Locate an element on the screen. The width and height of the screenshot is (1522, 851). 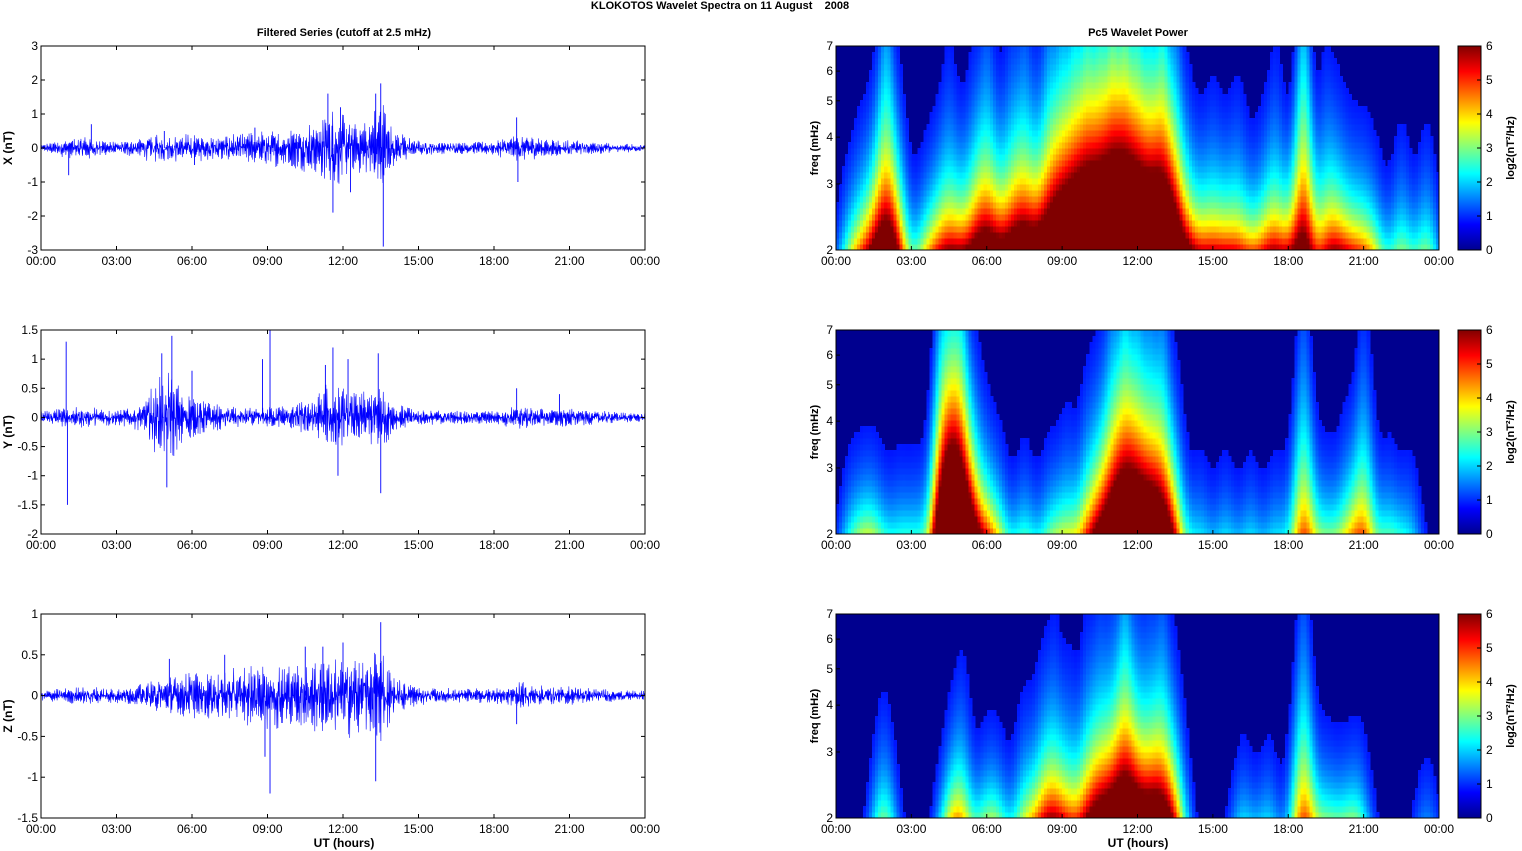
line-y-plot-area is located at coordinates (343, 432).